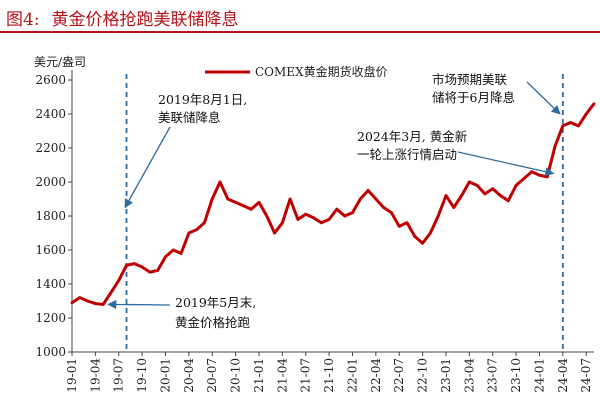  I want to click on x-tick-label: 24-01, so click(539, 375).